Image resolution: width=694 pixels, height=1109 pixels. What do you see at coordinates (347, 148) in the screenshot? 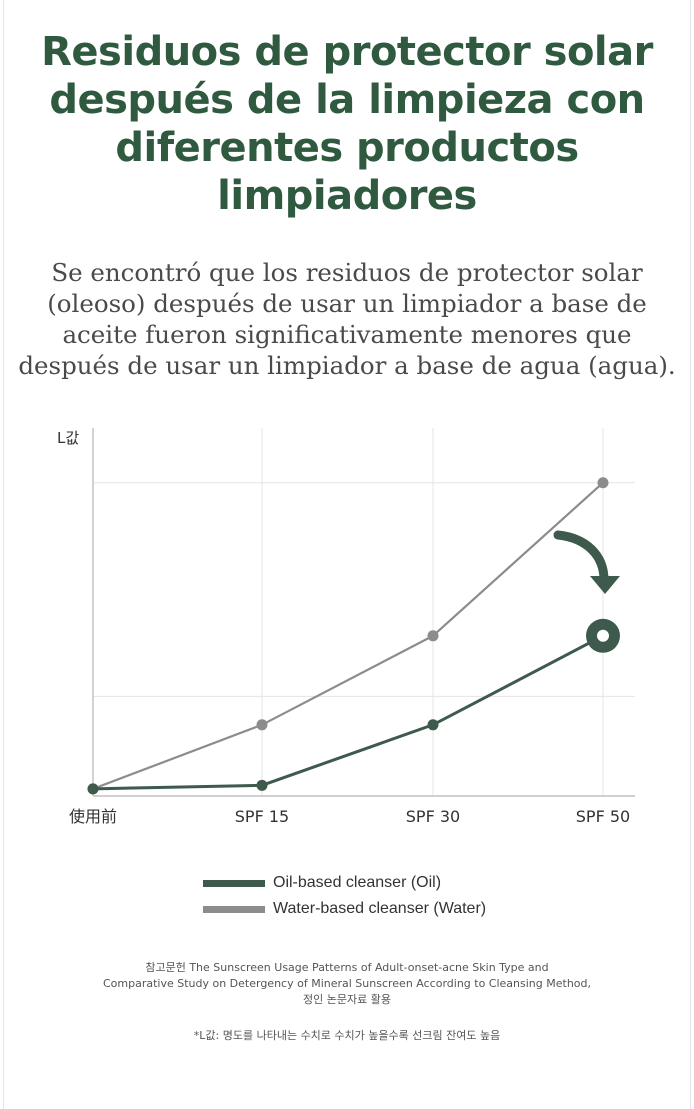
I see `title-line: diferentes productos` at bounding box center [347, 148].